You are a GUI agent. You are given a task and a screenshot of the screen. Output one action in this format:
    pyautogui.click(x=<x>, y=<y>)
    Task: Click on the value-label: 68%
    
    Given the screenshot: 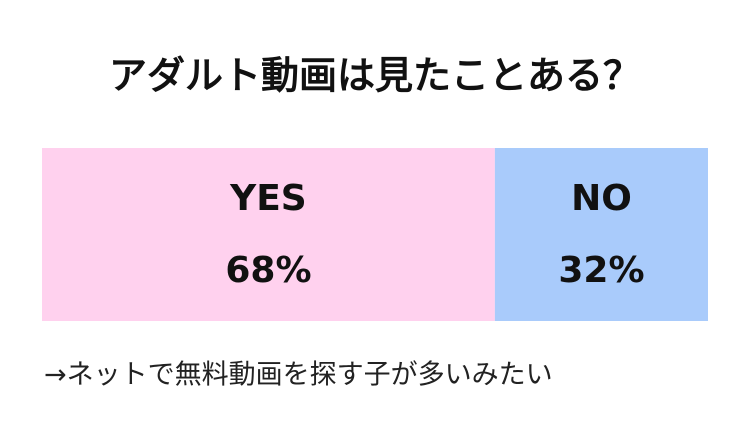 What is the action you would take?
    pyautogui.click(x=268, y=270)
    